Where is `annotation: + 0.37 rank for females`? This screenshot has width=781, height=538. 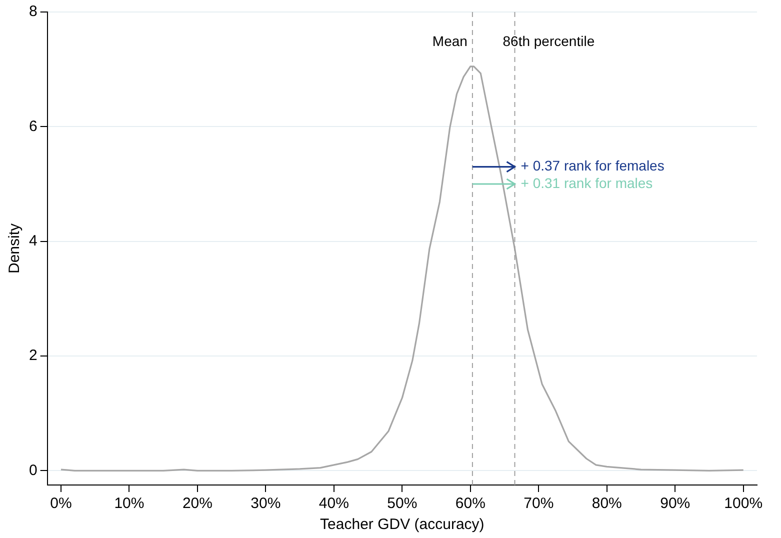 annotation: + 0.37 rank for females is located at coordinates (592, 166).